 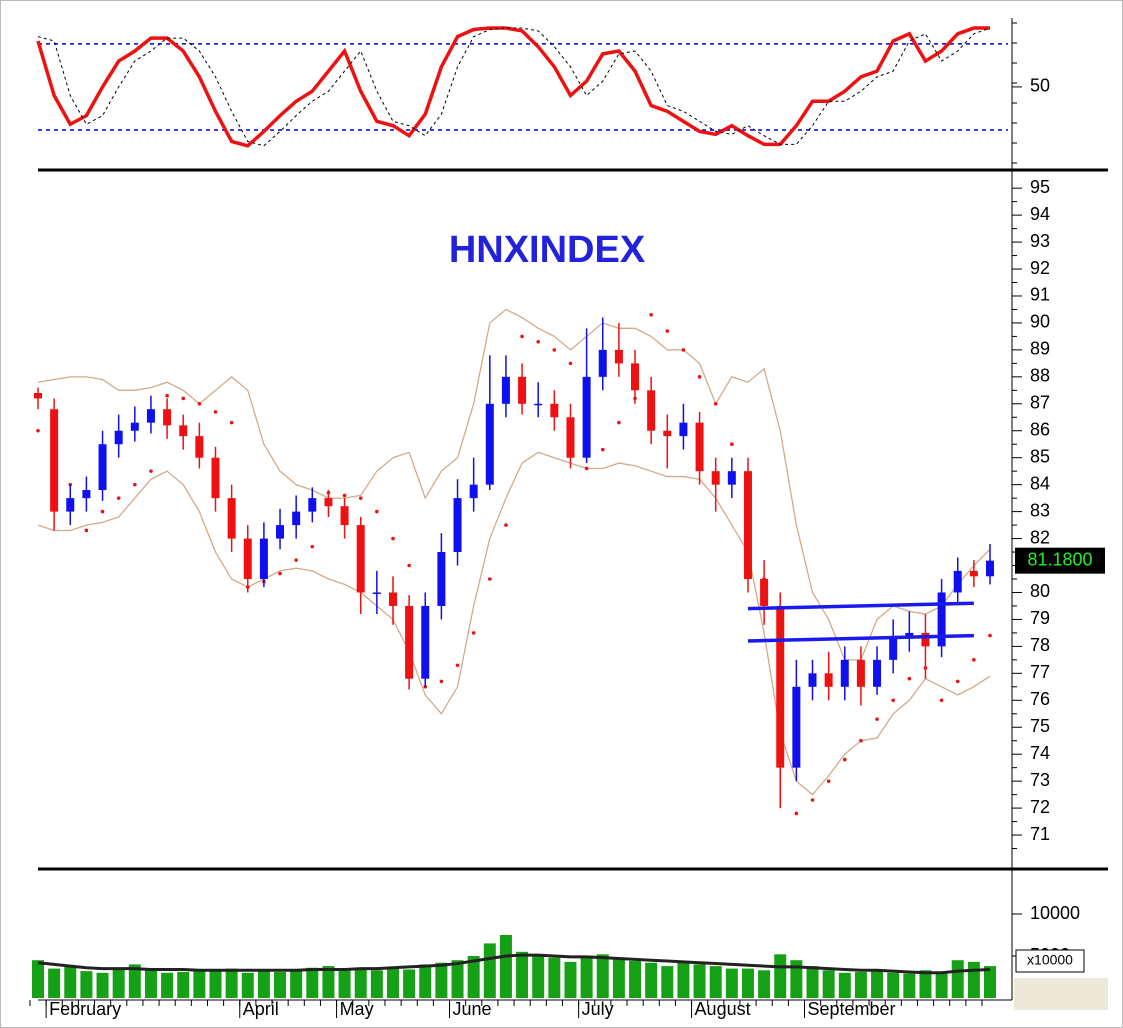 I want to click on y-tick-label: 89, so click(x=1040, y=349).